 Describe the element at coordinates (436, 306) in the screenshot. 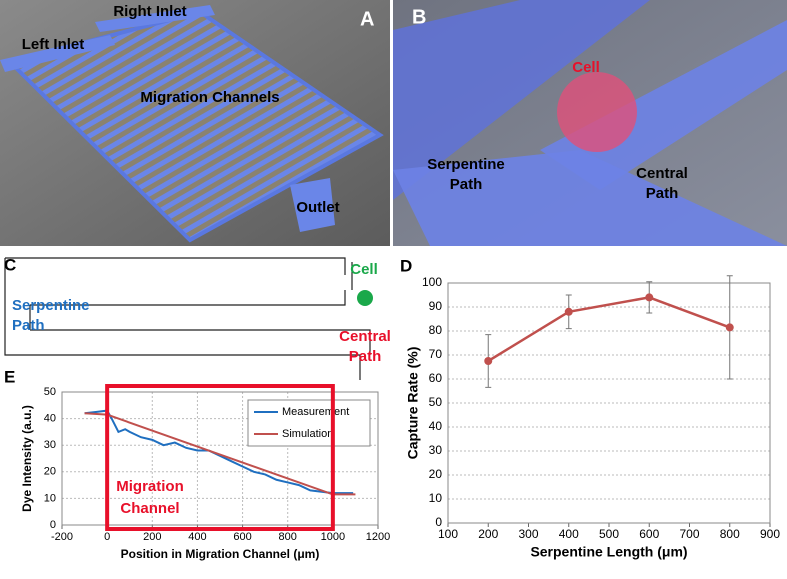

I see `y-tick-label: 90` at that location.